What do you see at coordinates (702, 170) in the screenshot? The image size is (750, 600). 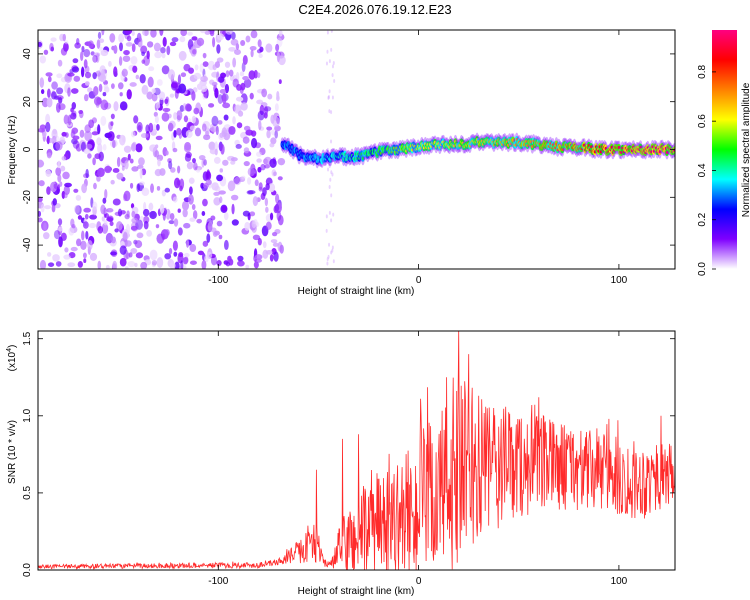 I see `colorbar-tick-label: 0.4` at bounding box center [702, 170].